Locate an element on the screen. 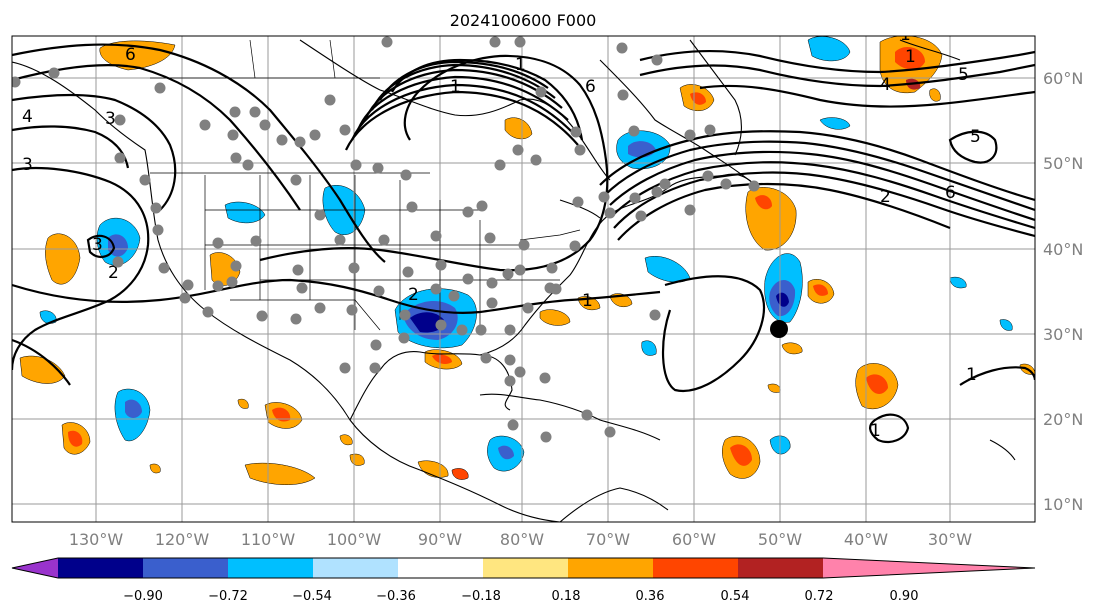 This screenshot has width=1105, height=615. colorbar-tick-label: −0.18 is located at coordinates (481, 596).